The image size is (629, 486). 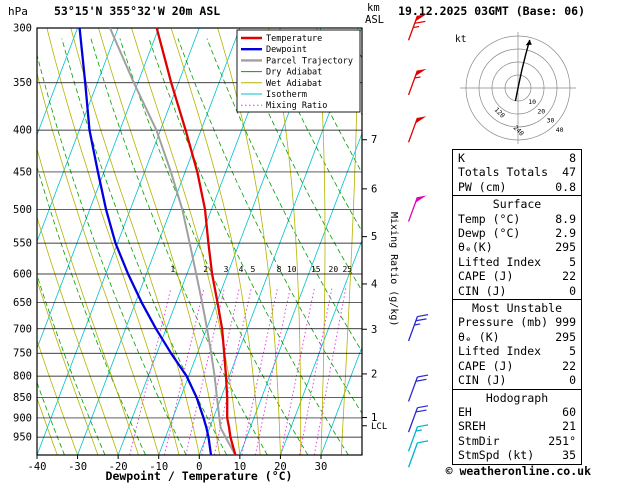 I want to click on temp-tick-label: -10, so click(x=158, y=467).